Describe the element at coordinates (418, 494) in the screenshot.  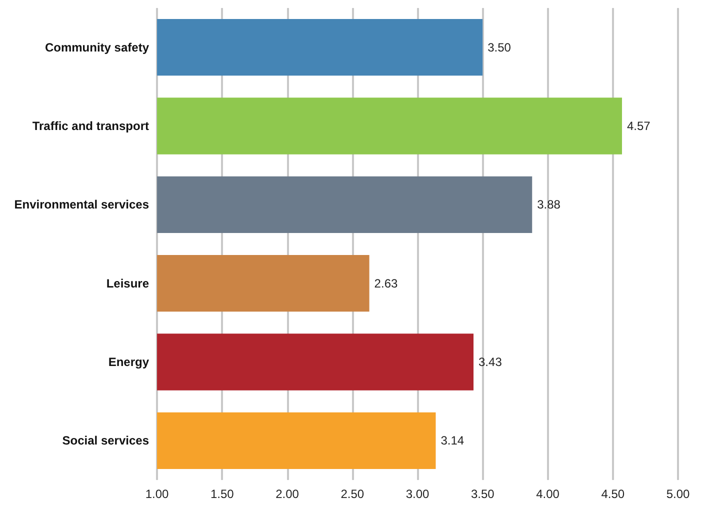
I see `x-tick-label: 3.00` at that location.